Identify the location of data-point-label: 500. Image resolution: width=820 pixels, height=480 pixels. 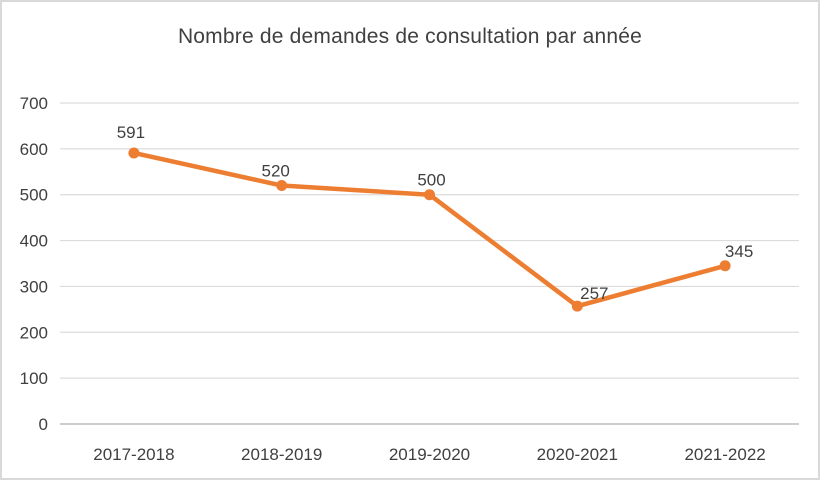
(431, 180).